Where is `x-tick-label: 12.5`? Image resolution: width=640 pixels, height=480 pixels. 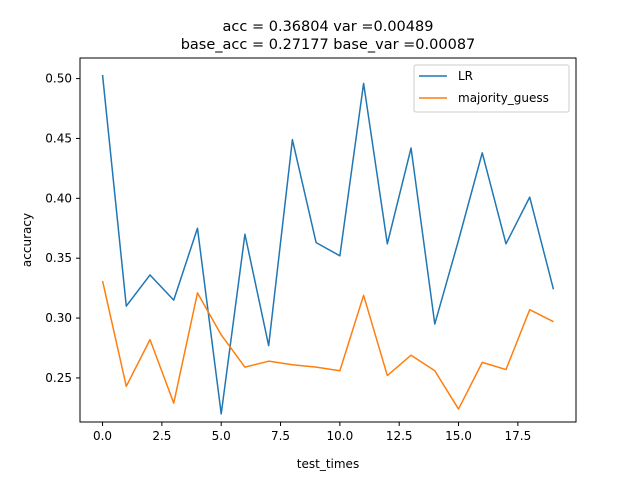
x-tick-label: 12.5 is located at coordinates (399, 436).